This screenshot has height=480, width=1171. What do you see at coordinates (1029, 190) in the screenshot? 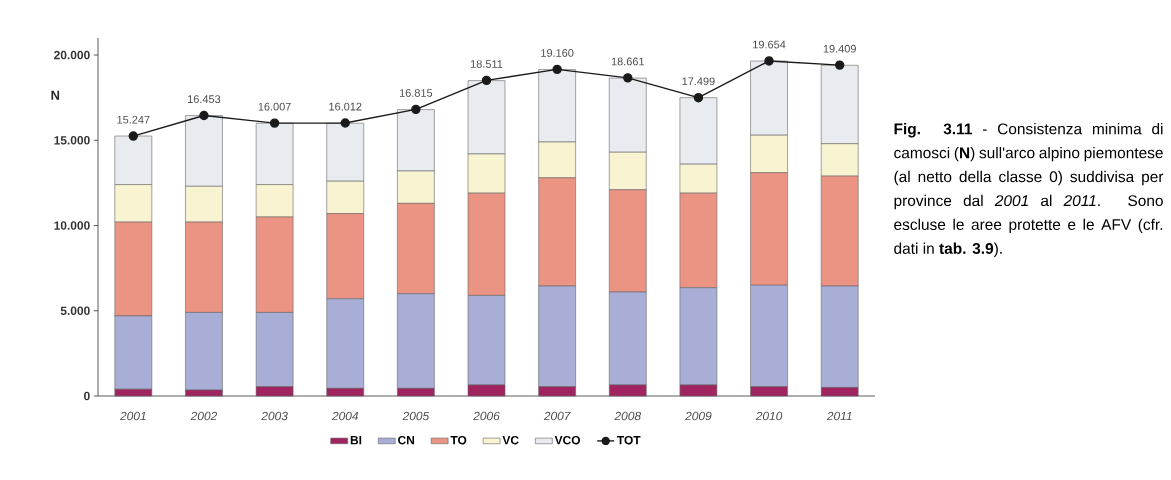
I see `text: Fig. 3.11 - Consistenza minima di camosci (N) sull'arco alpino piemontese (al netto della classe 0) suddivisa per province dal 2001 al 2011. Sono escluse le aree protette e le AFV (cfr. dati in tab. 3.9).` at bounding box center [1029, 190].